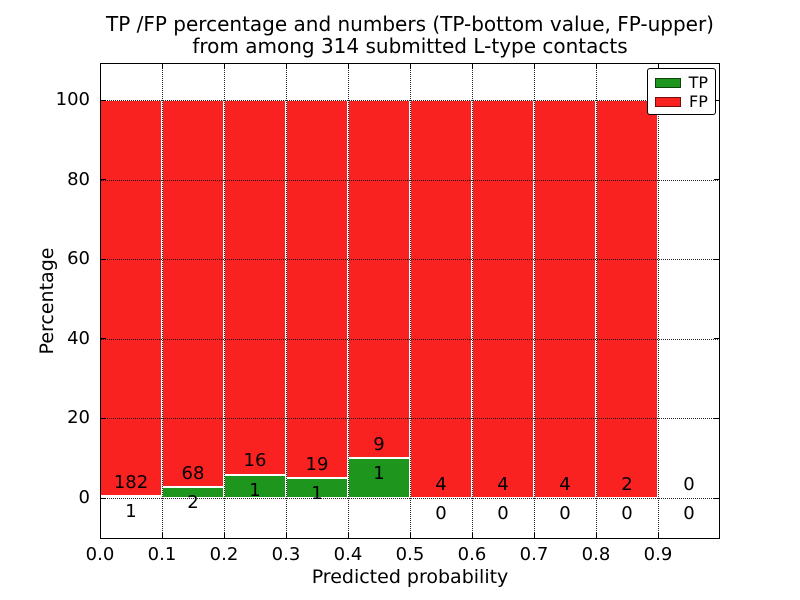 The height and width of the screenshot is (600, 800). I want to click on fp-legend-label: FP, so click(698, 101).